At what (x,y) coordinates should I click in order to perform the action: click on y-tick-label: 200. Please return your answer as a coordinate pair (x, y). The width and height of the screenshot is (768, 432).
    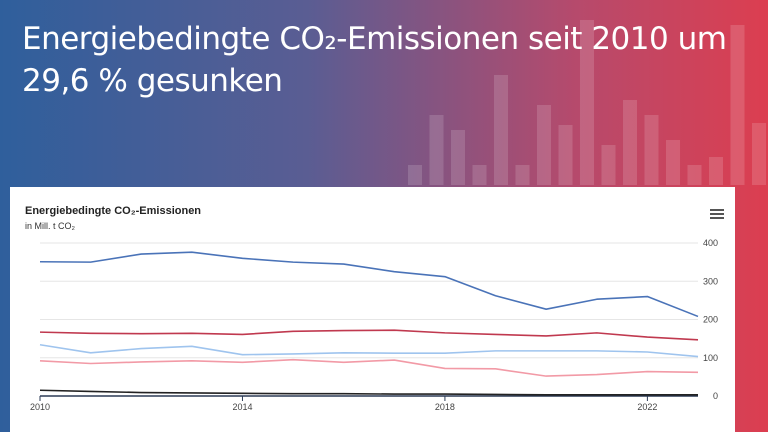
    Looking at the image, I should click on (710, 320).